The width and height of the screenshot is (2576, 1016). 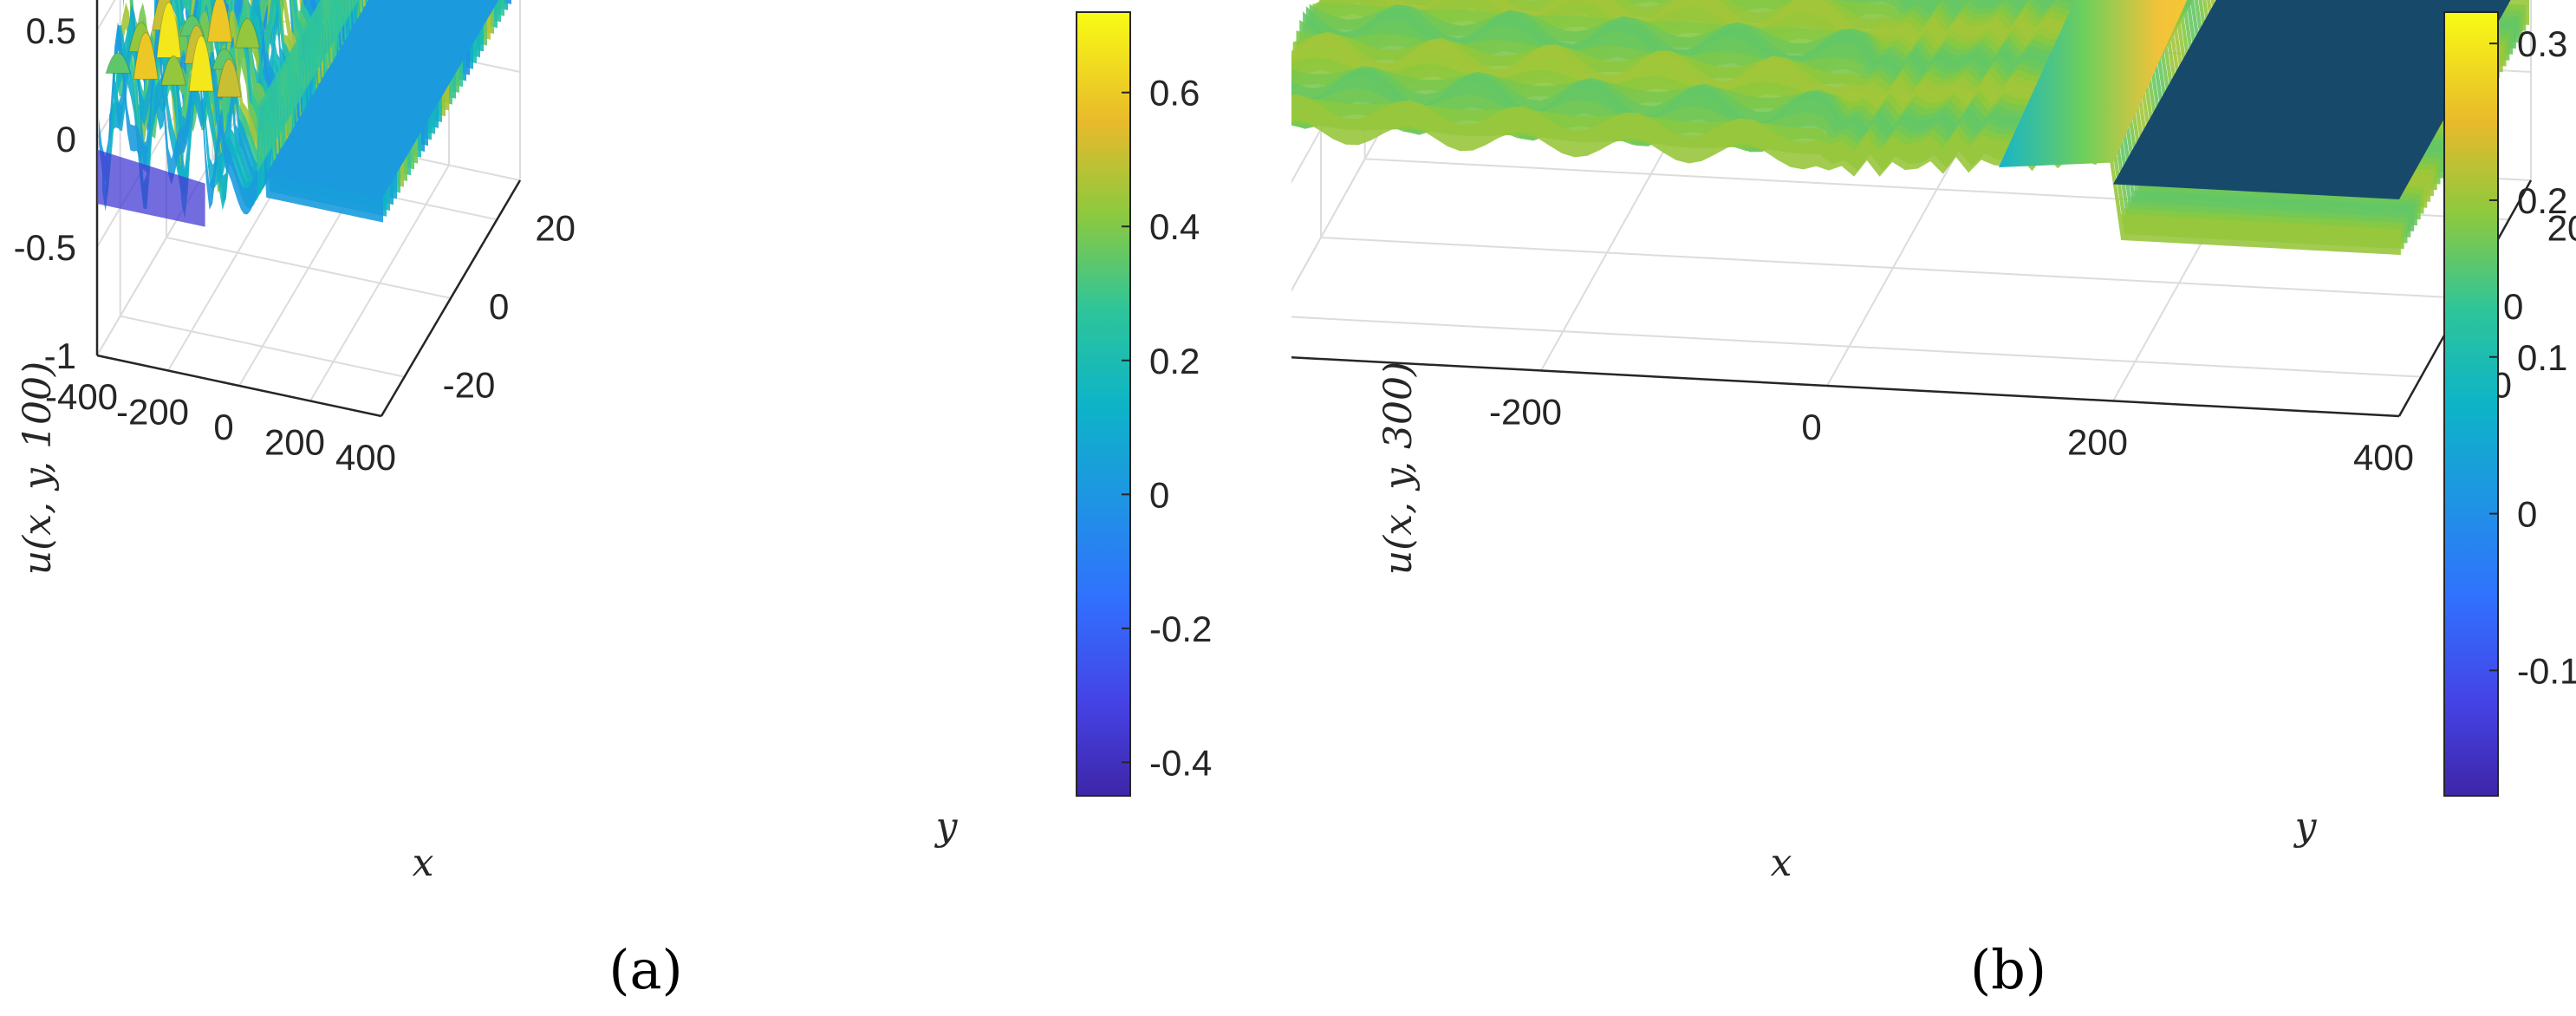 I want to click on colorbar-tick-label: -0.1, so click(x=2546, y=670).